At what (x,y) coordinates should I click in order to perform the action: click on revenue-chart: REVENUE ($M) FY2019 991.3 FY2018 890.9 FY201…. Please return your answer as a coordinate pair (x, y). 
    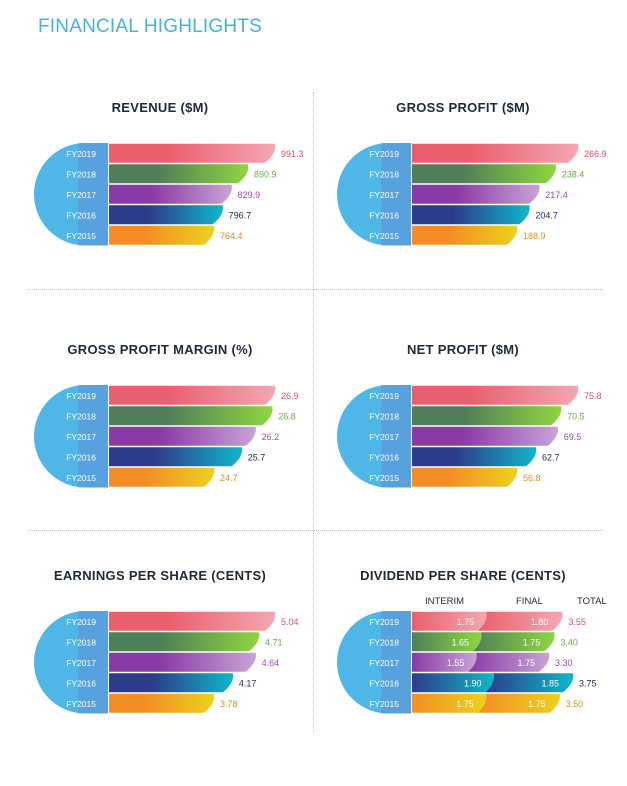
    Looking at the image, I should click on (160, 208).